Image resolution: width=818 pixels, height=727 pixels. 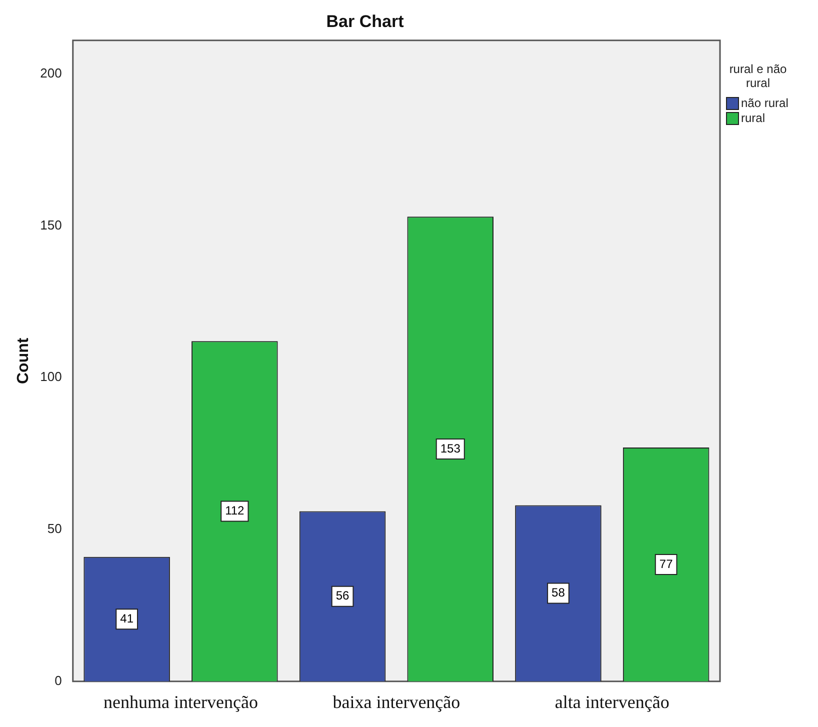 I want to click on x-tick-label: nenhuma intervenção, so click(x=181, y=702).